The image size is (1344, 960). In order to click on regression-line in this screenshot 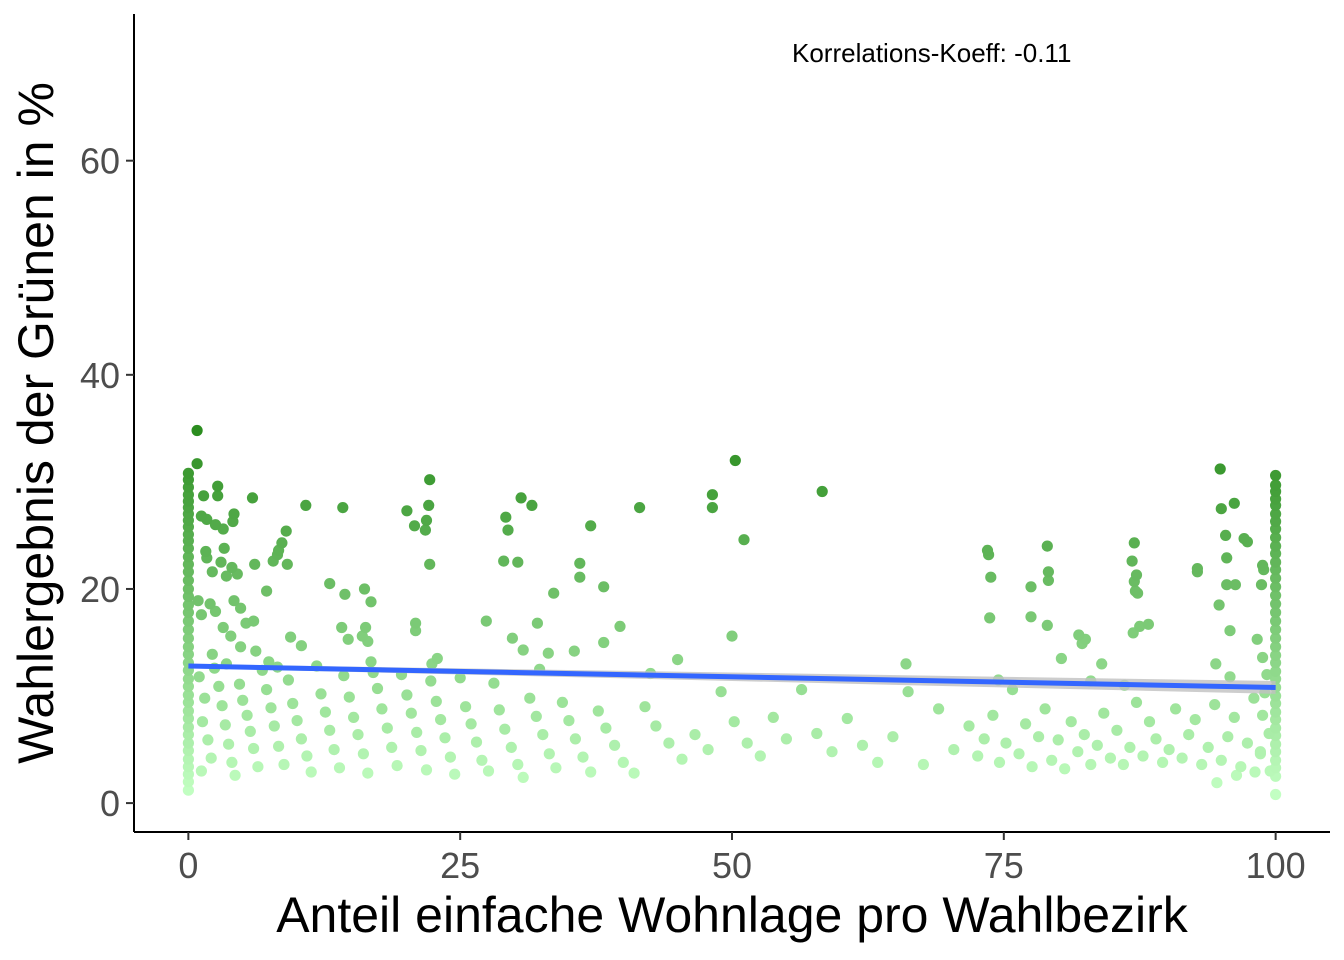, I will do `click(732, 676)`.